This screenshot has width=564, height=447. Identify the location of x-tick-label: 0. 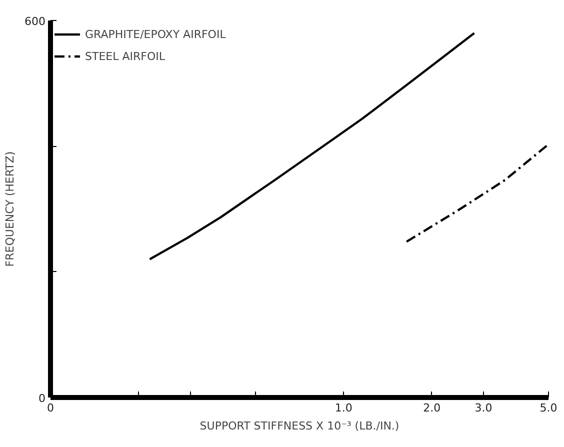
(50, 408).